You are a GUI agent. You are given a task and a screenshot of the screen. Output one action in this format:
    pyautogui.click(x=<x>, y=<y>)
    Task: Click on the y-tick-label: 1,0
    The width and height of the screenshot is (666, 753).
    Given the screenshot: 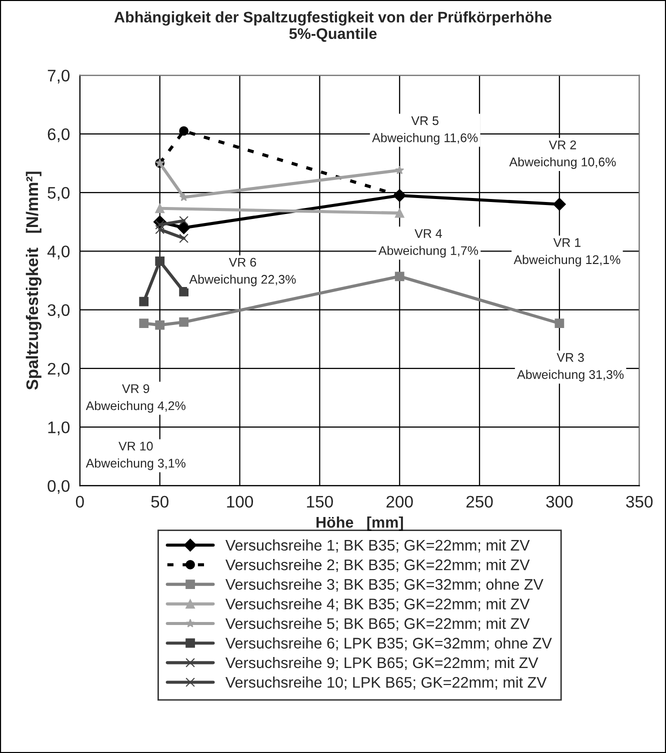 What is the action you would take?
    pyautogui.click(x=59, y=428)
    